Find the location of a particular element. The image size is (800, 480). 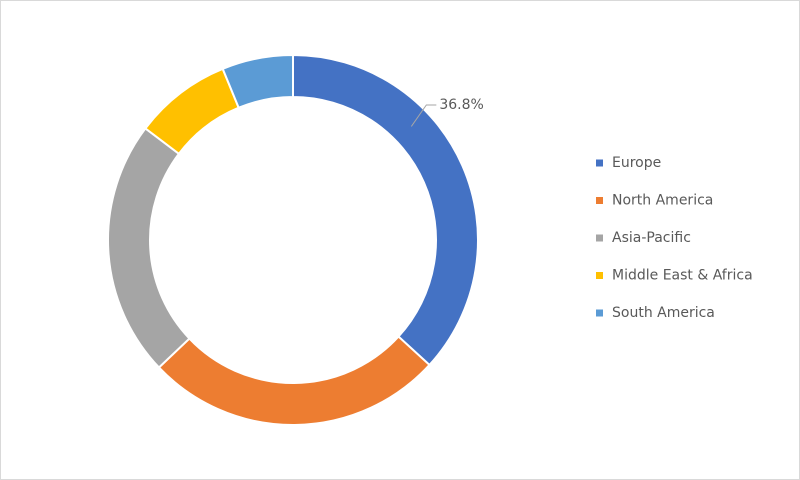

legend-label: North America is located at coordinates (662, 201).